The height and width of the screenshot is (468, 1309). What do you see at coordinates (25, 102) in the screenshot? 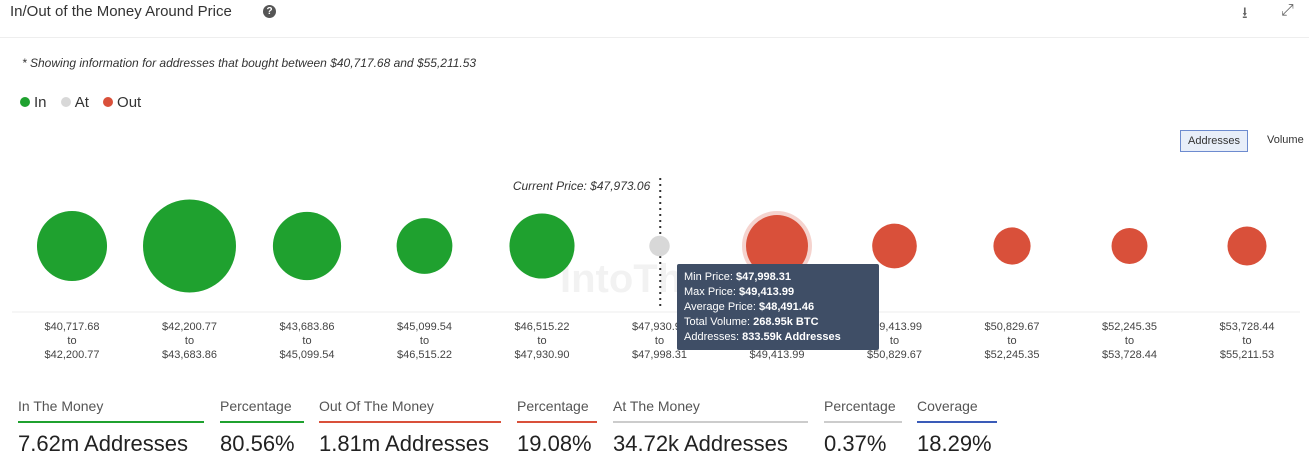
I see `legend-in-dot` at bounding box center [25, 102].